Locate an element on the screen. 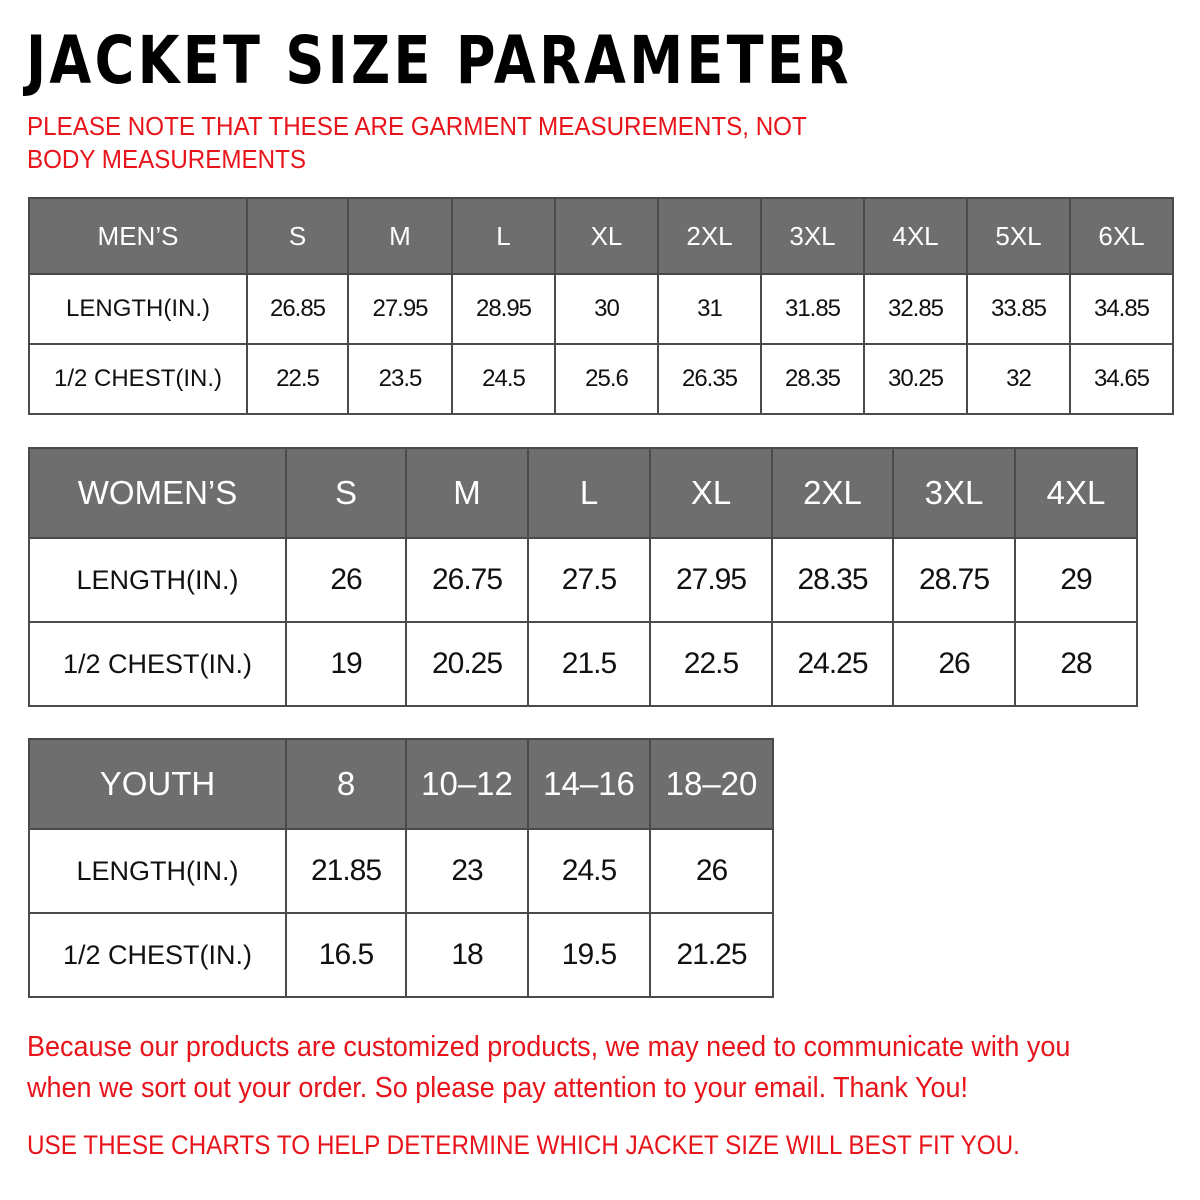  measurement-value: 28.95 is located at coordinates (503, 309).